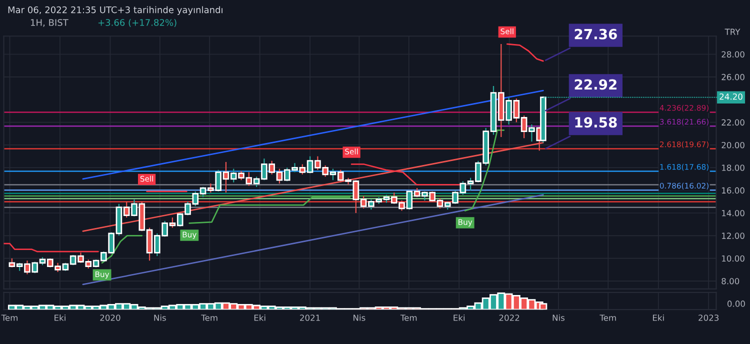  Describe the element at coordinates (733, 258) in the screenshot. I see `y-tick-label: 10.00` at that location.